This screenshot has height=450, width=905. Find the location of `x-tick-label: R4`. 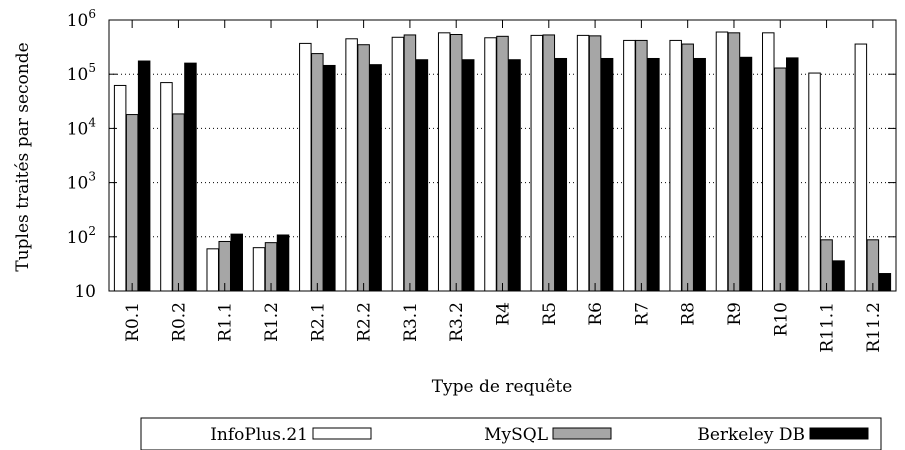

x-tick-label: R4 is located at coordinates (504, 314).